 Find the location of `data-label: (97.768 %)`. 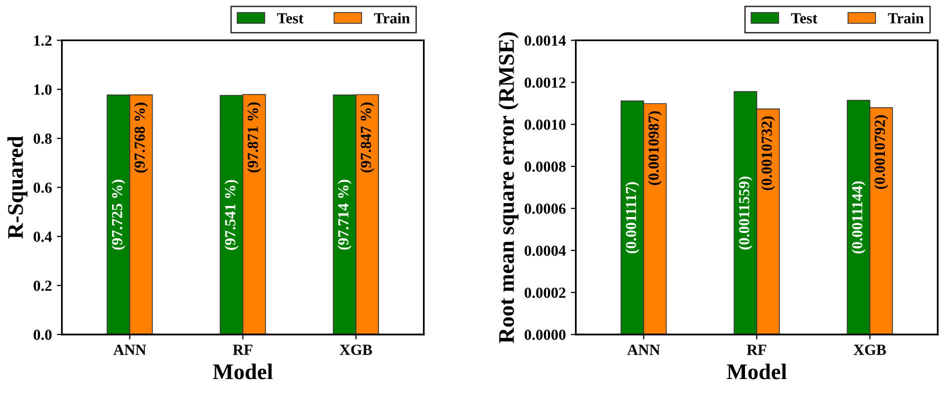

data-label: (97.768 %) is located at coordinates (141, 137).